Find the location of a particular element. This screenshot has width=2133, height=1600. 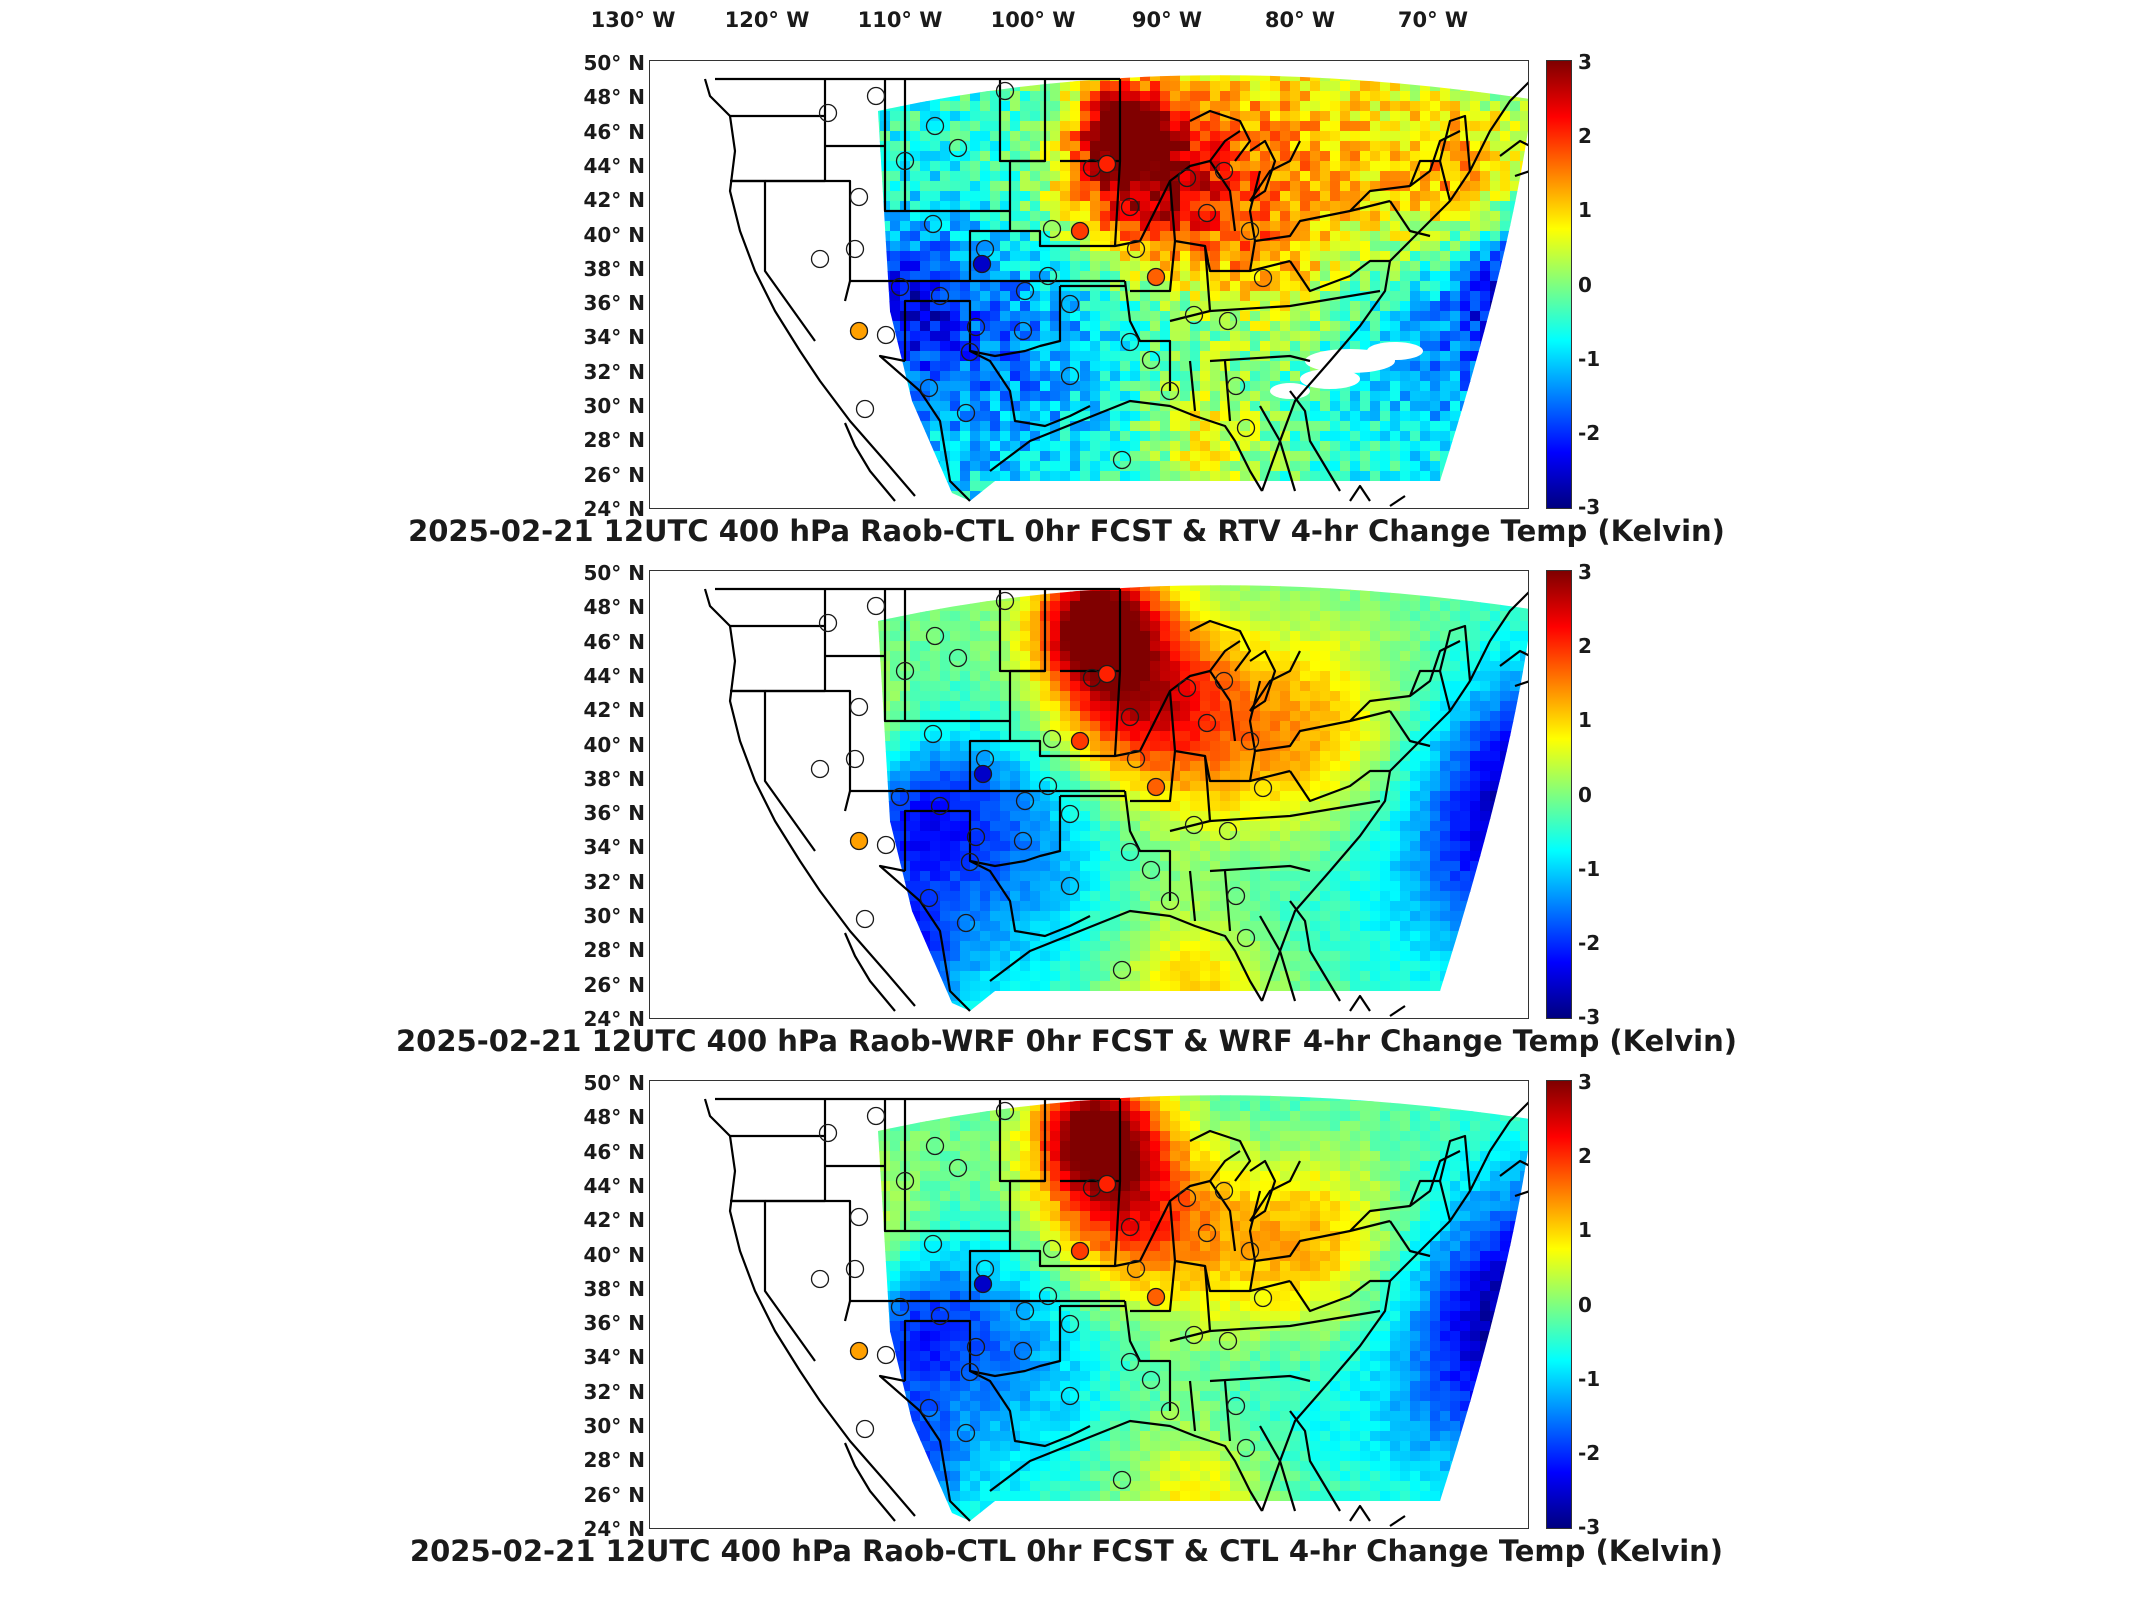

latitude-label: 24° N is located at coordinates (614, 508).